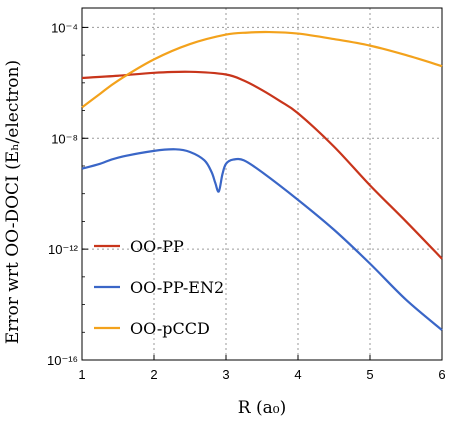  What do you see at coordinates (297, 374) in the screenshot?
I see `x-tick-label: 4` at bounding box center [297, 374].